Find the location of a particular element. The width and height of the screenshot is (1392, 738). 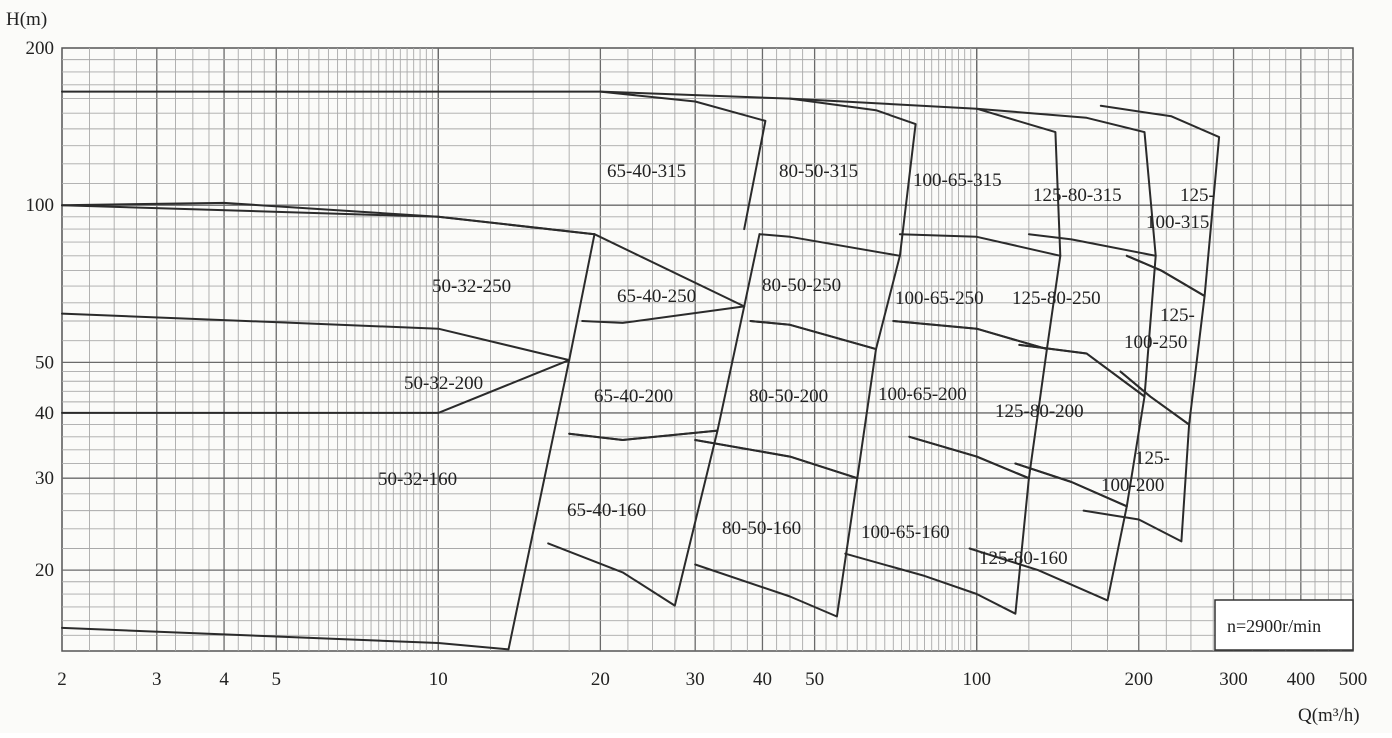

x-tick-label: 400 is located at coordinates (1301, 679).